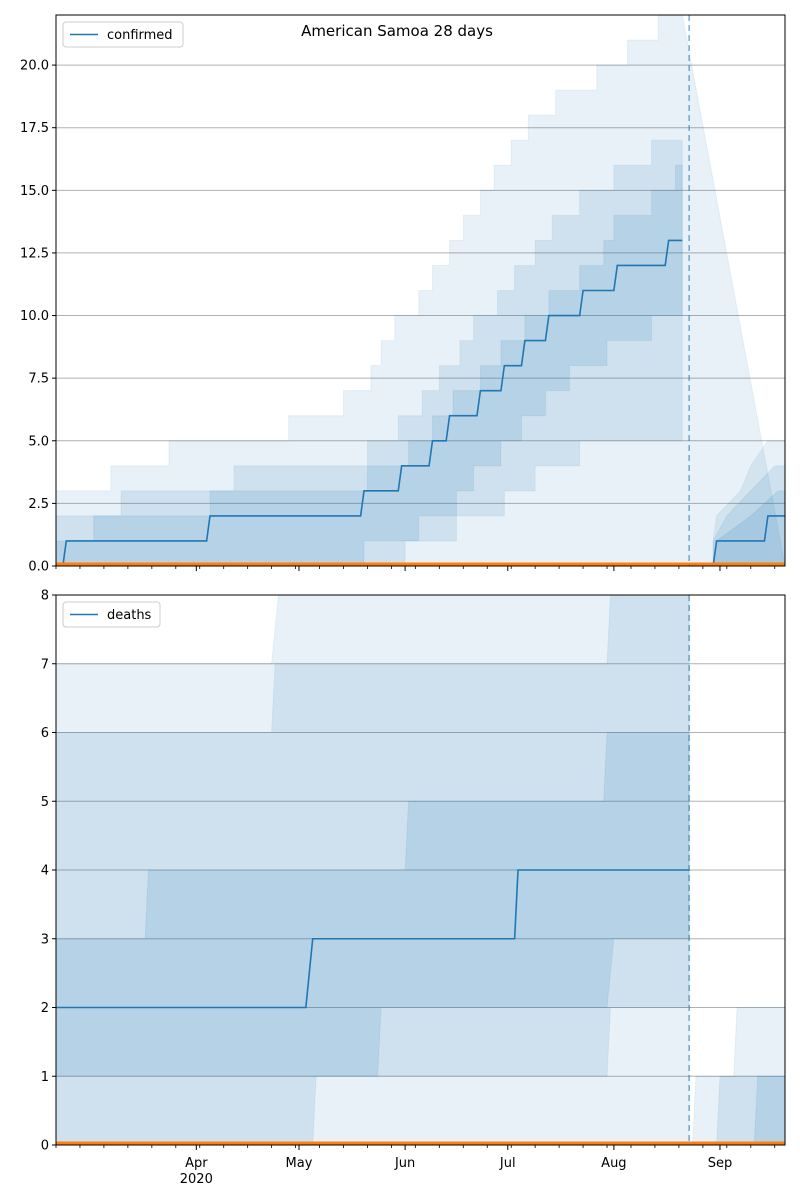  I want to click on x-tick-label: Jul, so click(507, 1163).